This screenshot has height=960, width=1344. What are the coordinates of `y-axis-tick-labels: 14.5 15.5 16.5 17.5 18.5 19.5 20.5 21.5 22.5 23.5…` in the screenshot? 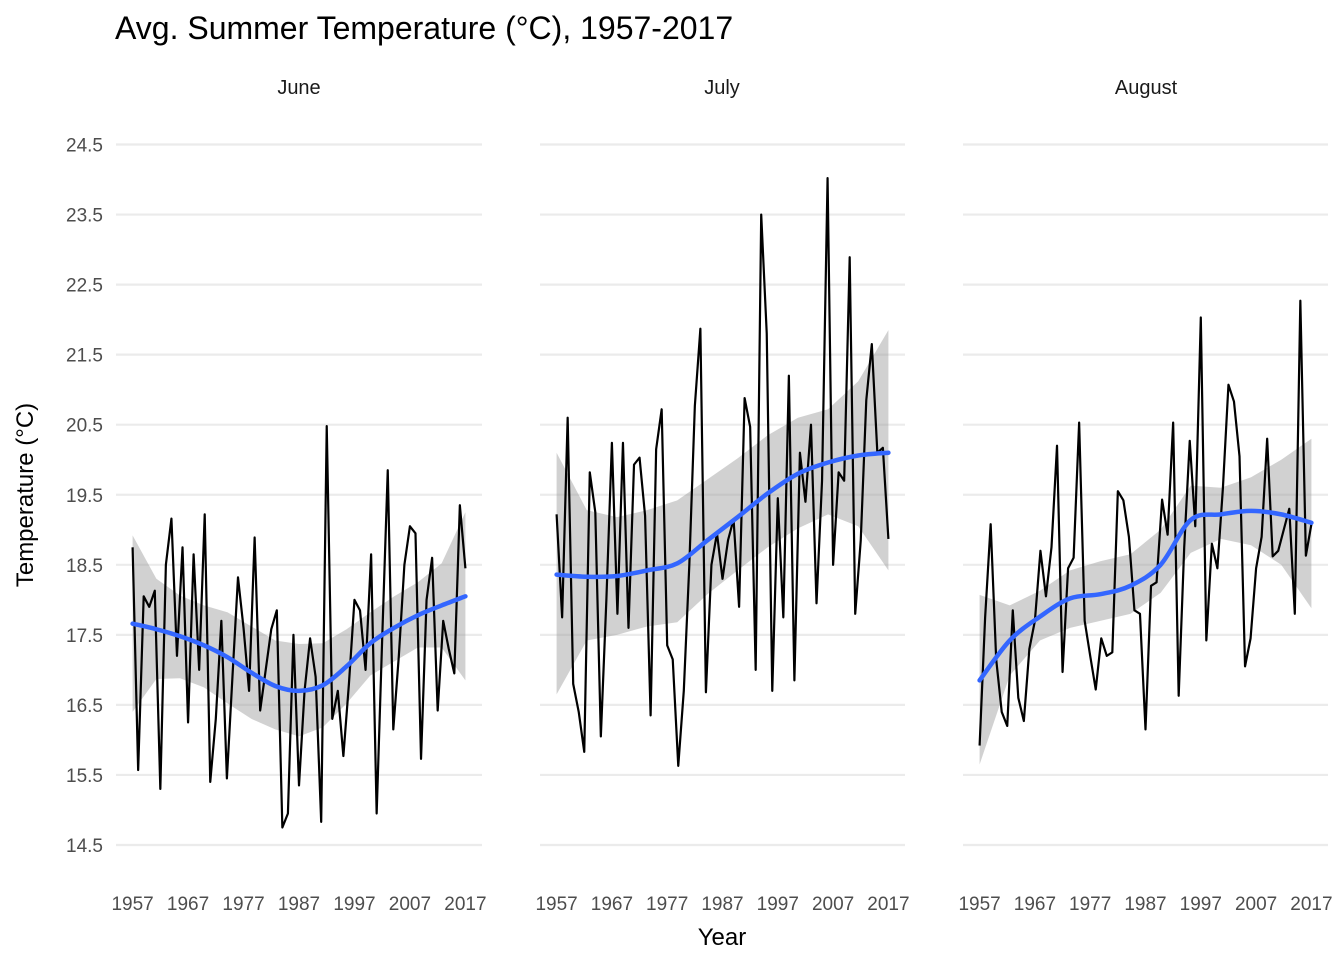 It's located at (84, 497).